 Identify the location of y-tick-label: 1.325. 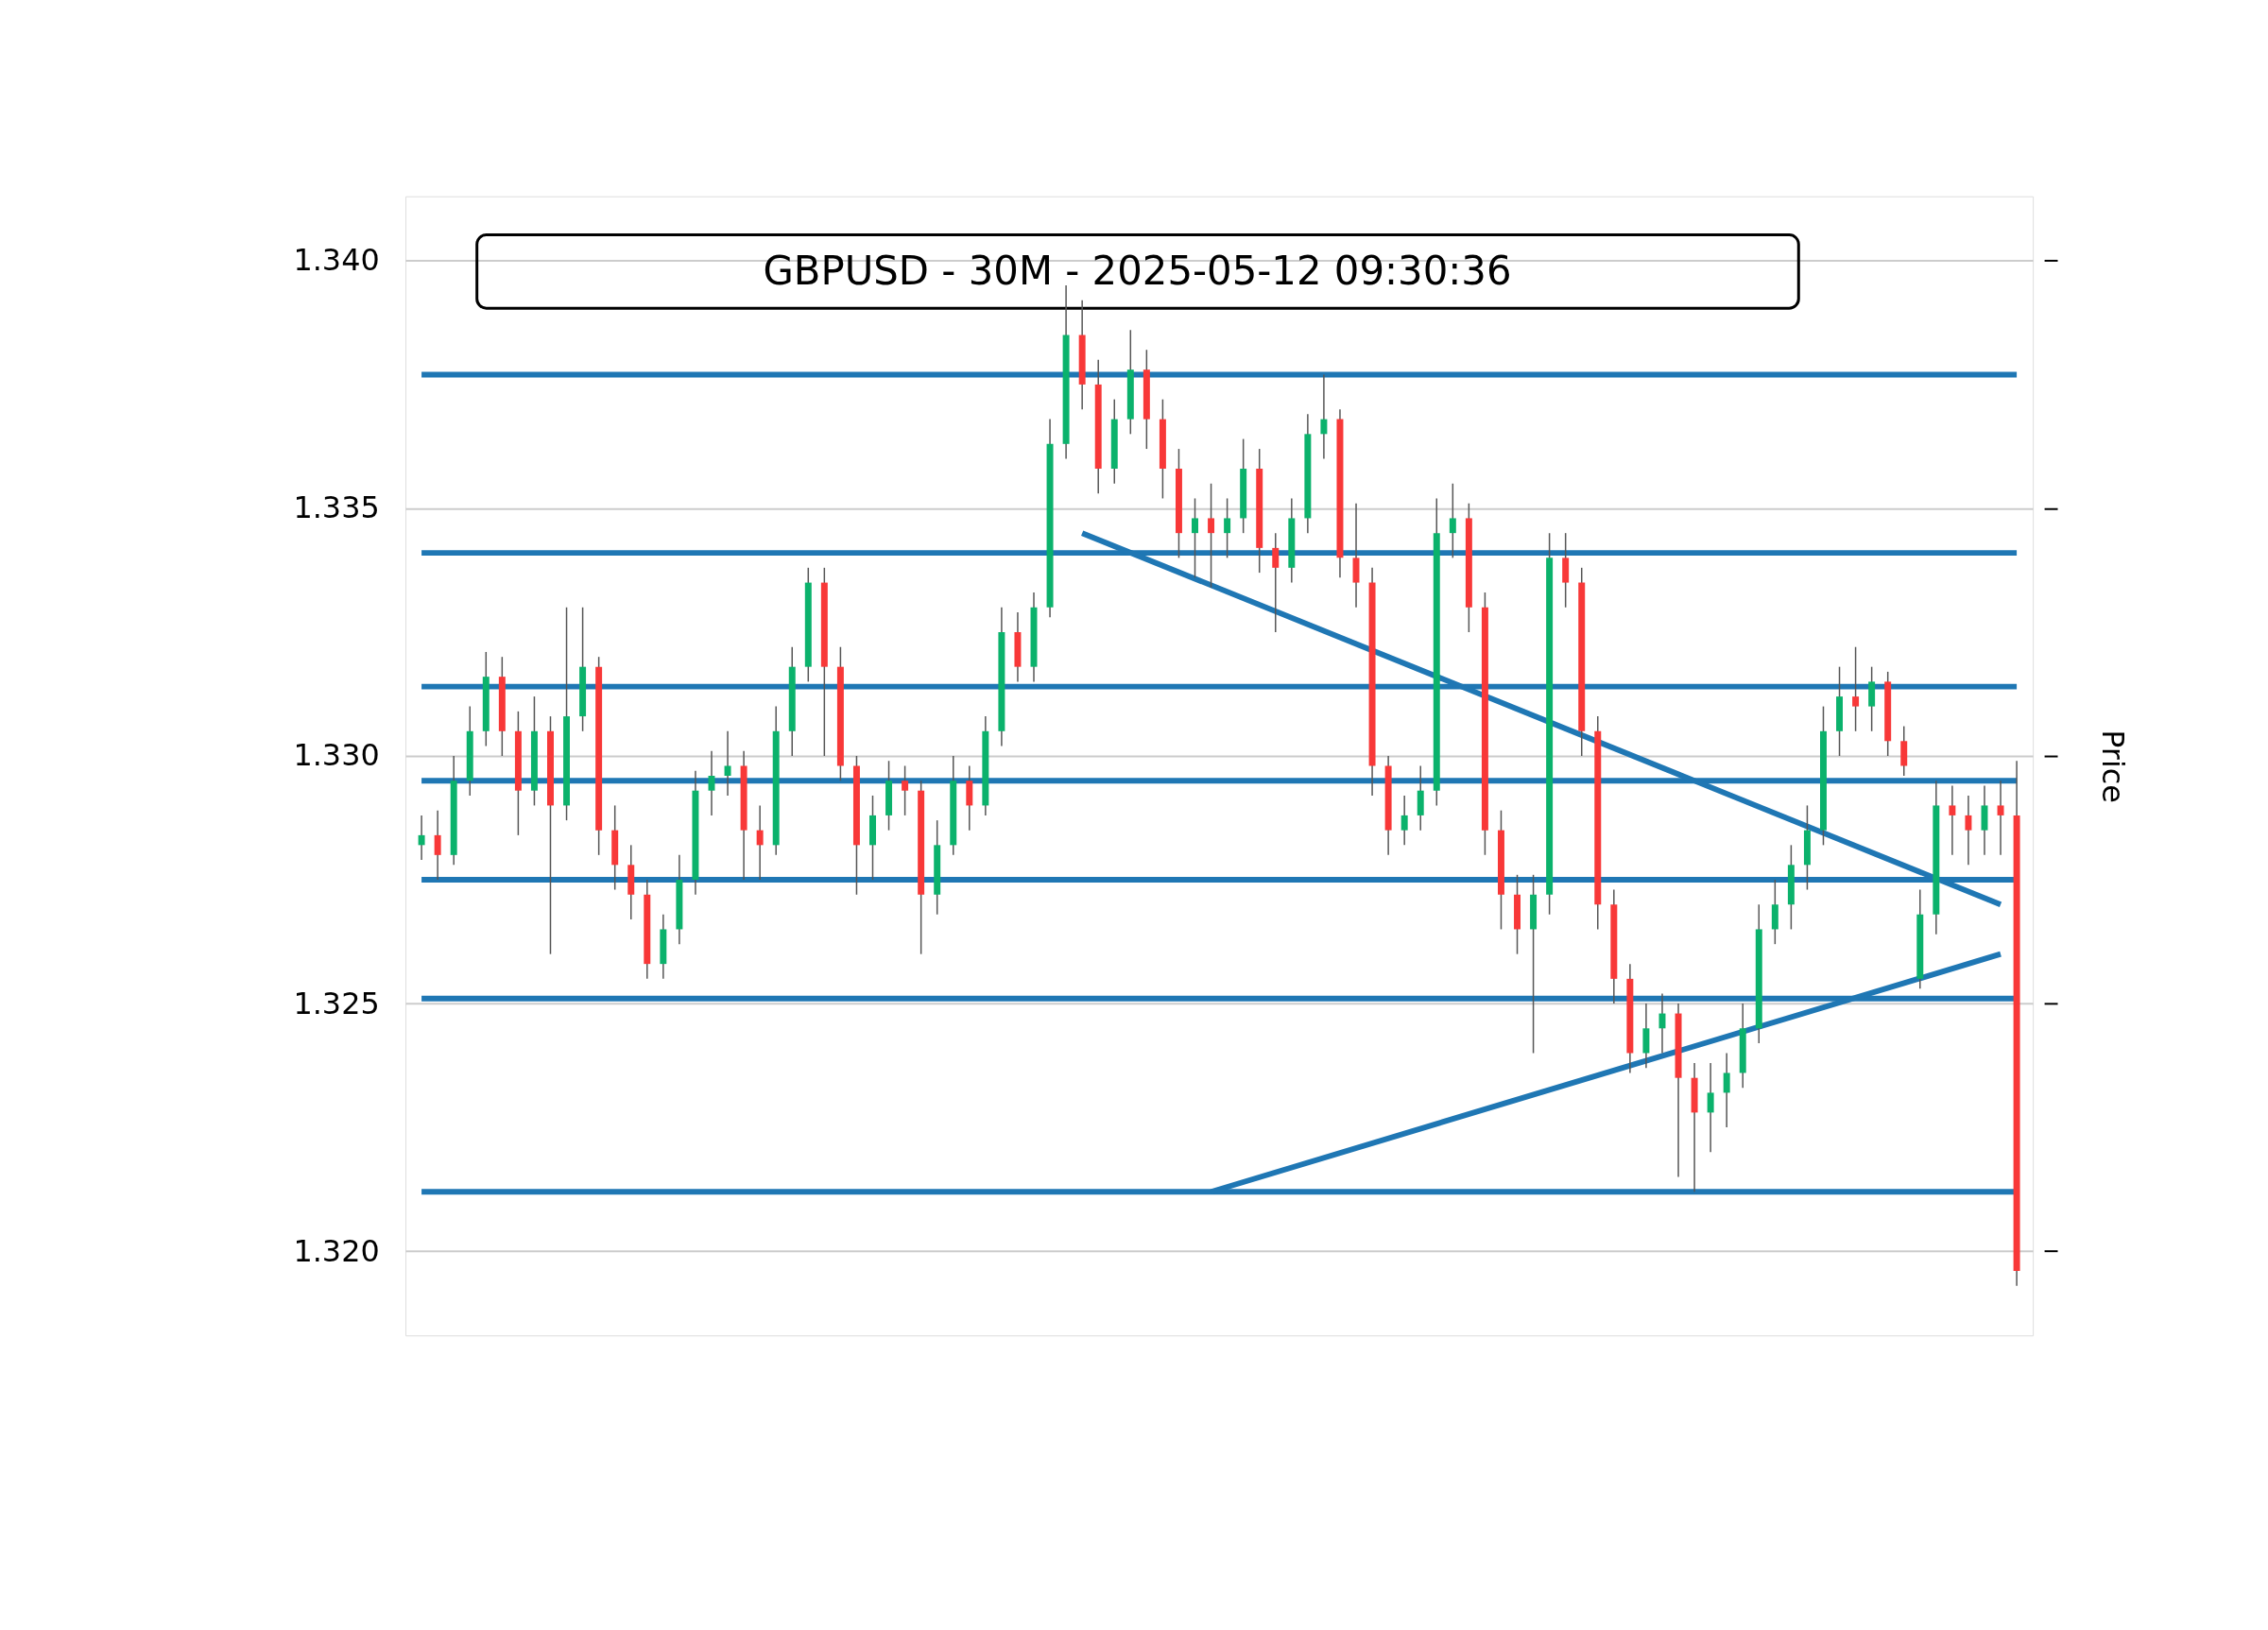
(336, 1003).